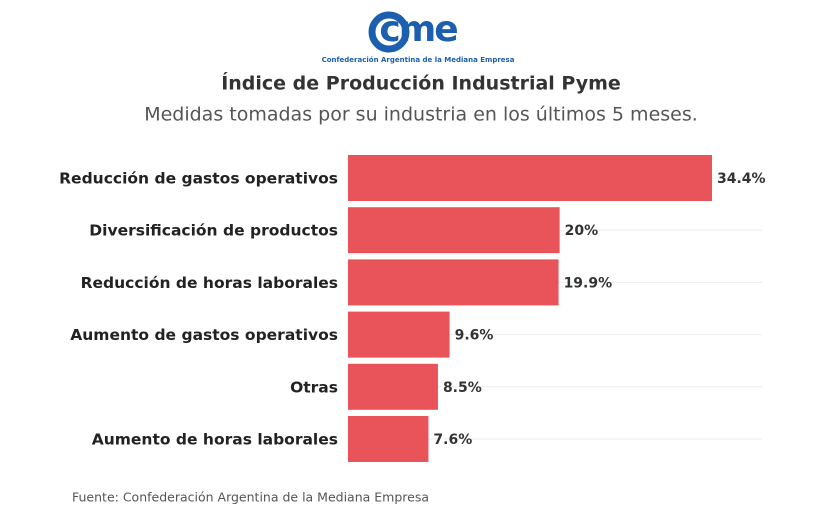 Image resolution: width=814 pixels, height=530 pixels. Describe the element at coordinates (418, 29) in the screenshot. I see `logo: cme` at that location.